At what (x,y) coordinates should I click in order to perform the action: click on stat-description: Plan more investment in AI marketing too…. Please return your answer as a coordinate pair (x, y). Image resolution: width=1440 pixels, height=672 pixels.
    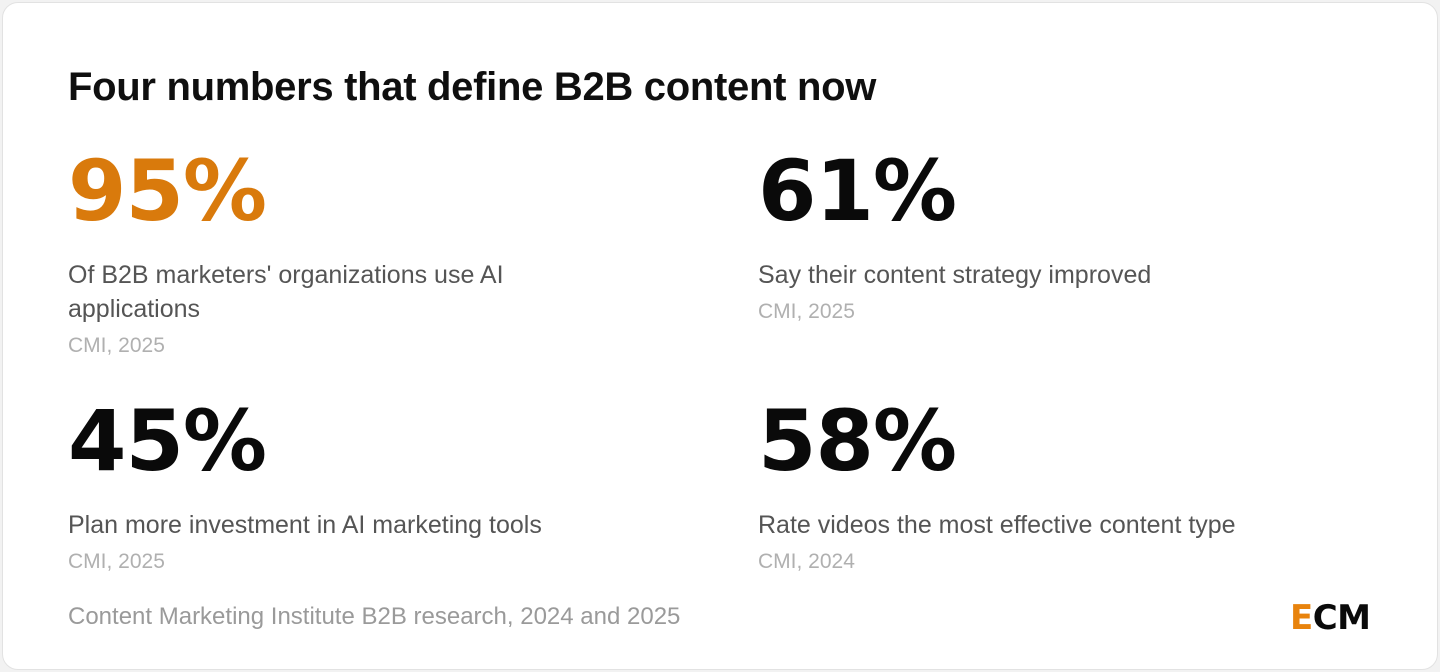
    Looking at the image, I should click on (305, 525).